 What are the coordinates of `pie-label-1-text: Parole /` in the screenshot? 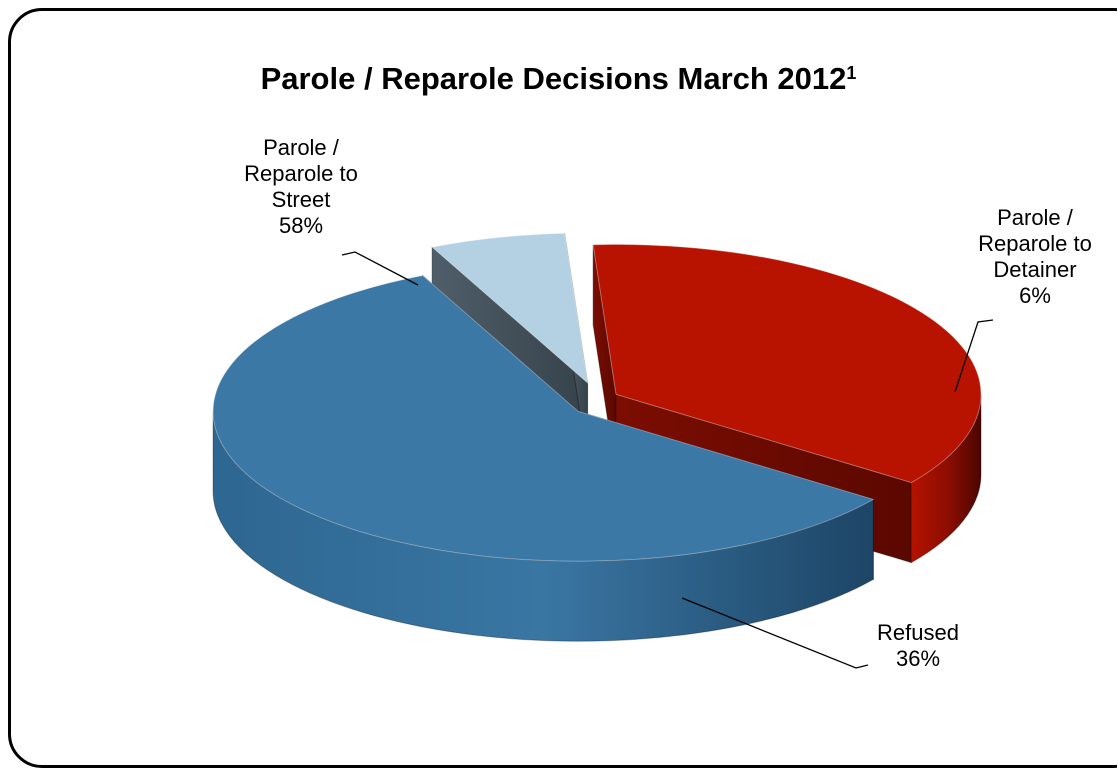 It's located at (301, 147).